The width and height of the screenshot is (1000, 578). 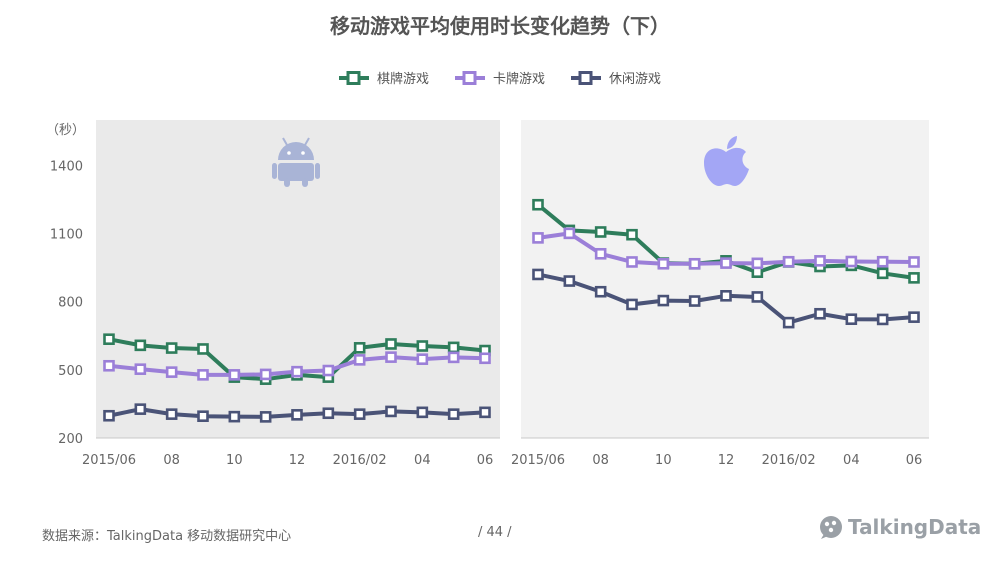 I want to click on legend-item-qipai: 棋牌游戏, so click(x=383, y=77).